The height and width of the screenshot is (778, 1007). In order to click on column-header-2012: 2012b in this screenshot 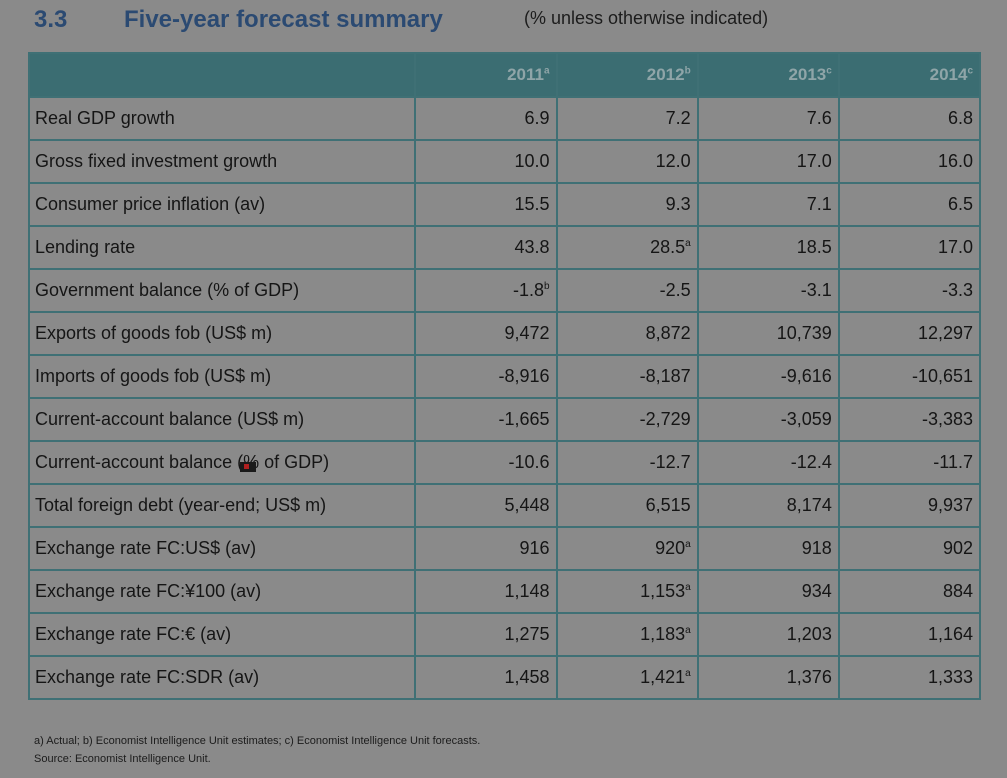, I will do `click(627, 75)`.